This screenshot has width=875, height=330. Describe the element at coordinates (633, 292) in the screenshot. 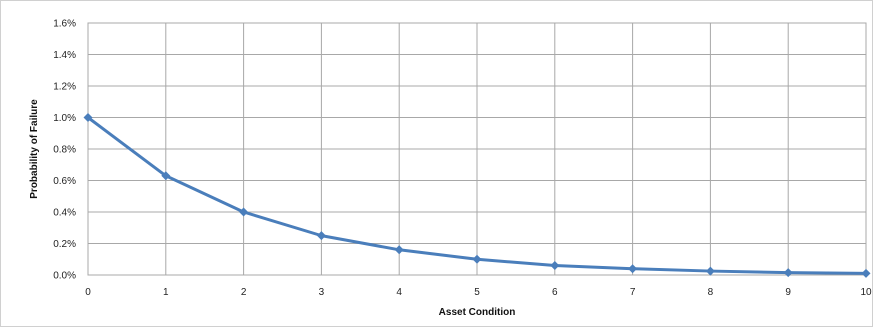

I see `x-tick-label: 7` at that location.